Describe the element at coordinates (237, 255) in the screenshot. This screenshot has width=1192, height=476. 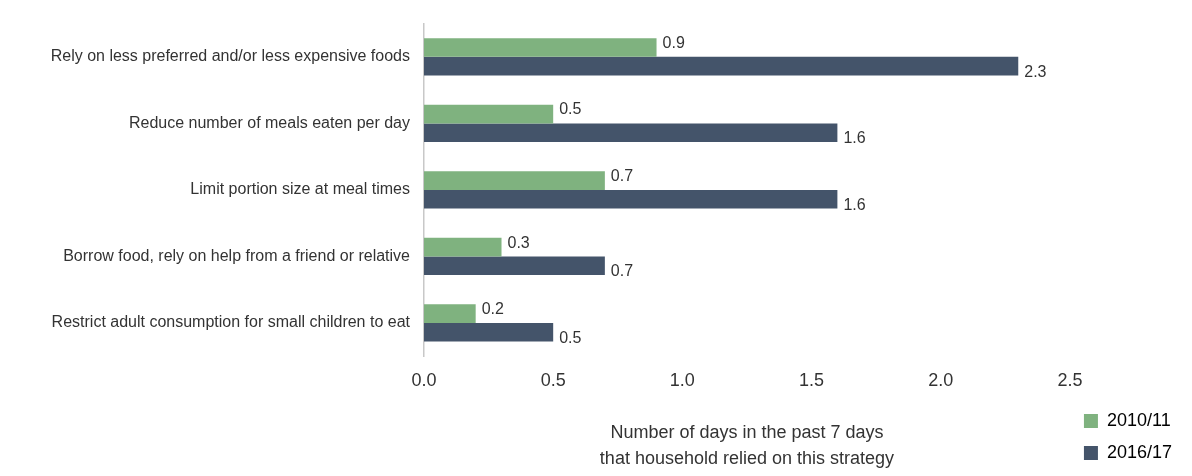
I see `y-tick-label: Borrow food, rely on help from a friend or relative` at that location.